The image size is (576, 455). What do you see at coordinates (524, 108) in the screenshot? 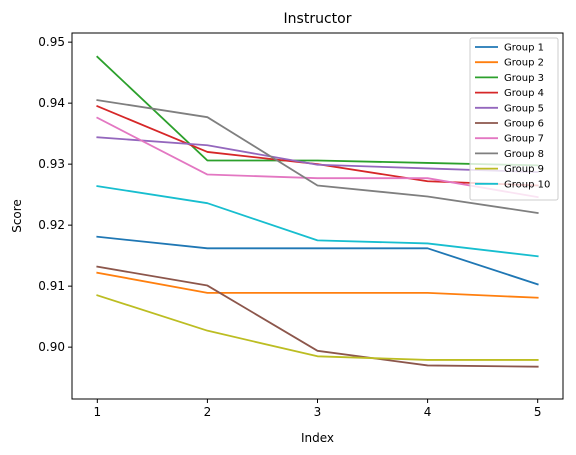
I see `legend-label-group-5: Group 5` at bounding box center [524, 108].